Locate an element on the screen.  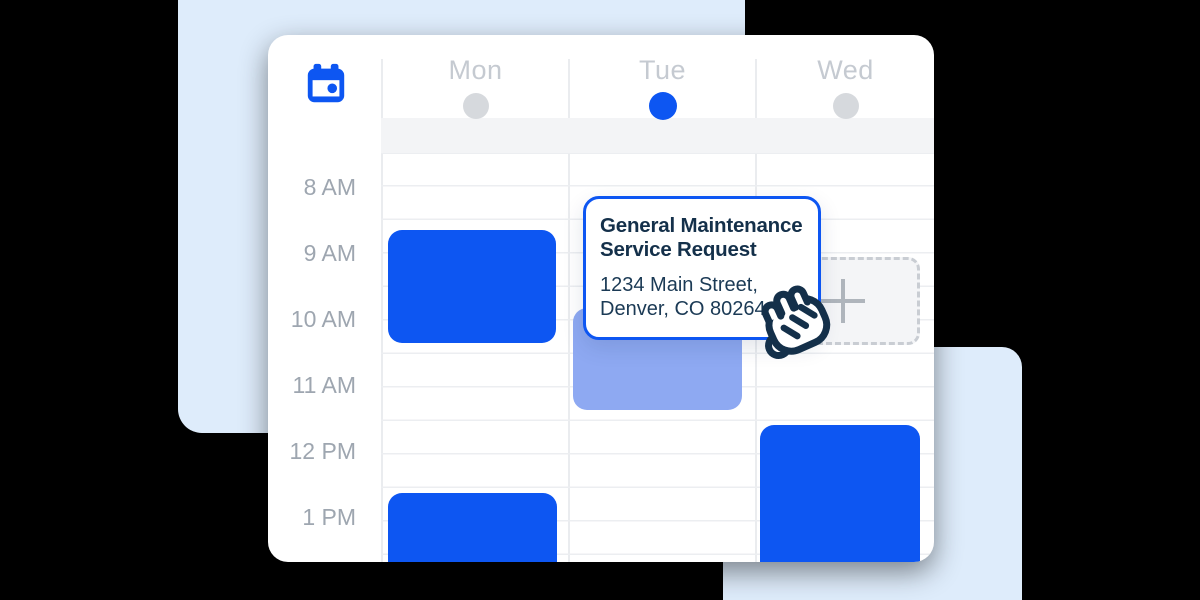
calendar-view-button is located at coordinates (326, 84).